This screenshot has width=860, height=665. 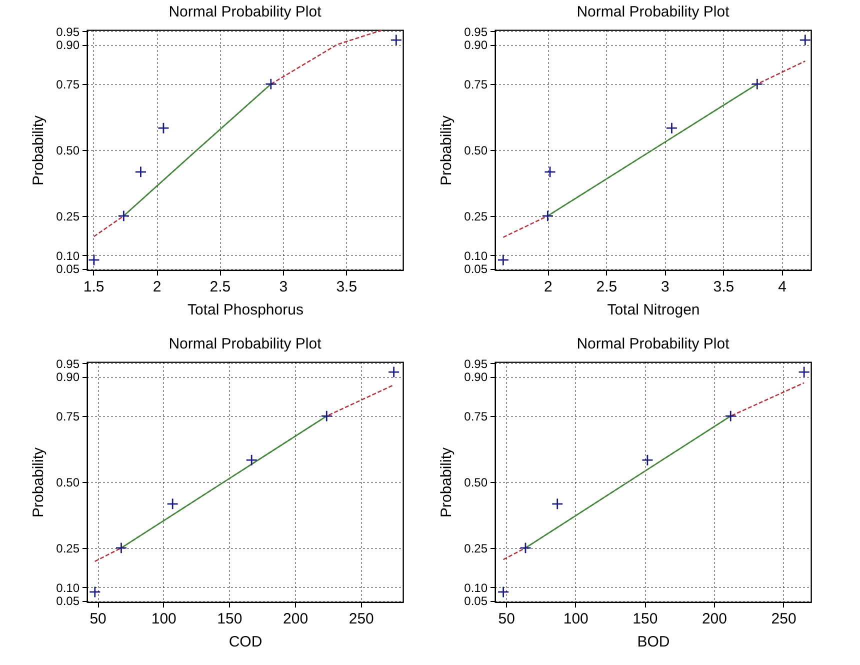 I want to click on x-tick-label: 1.5, so click(x=93, y=287).